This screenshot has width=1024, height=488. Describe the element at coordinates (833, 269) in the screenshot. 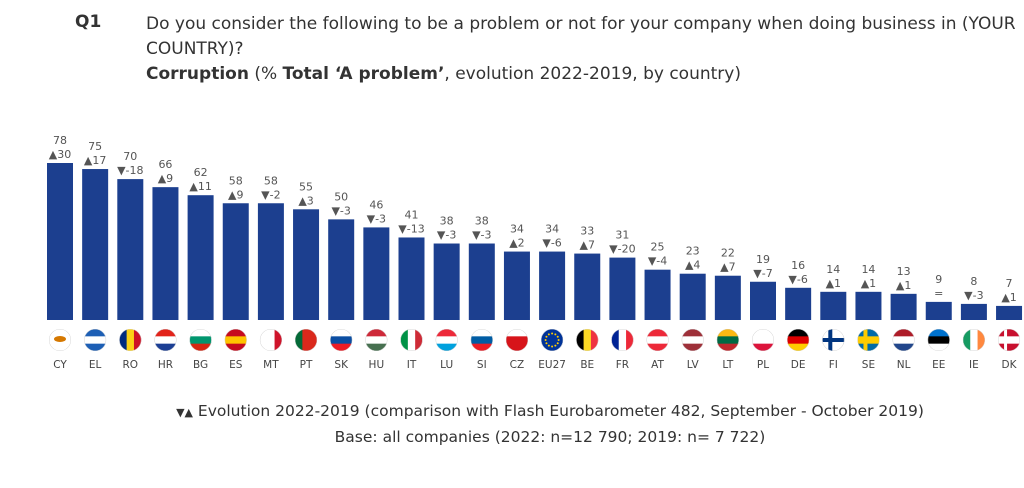

I see `value-label-FI: 14` at that location.